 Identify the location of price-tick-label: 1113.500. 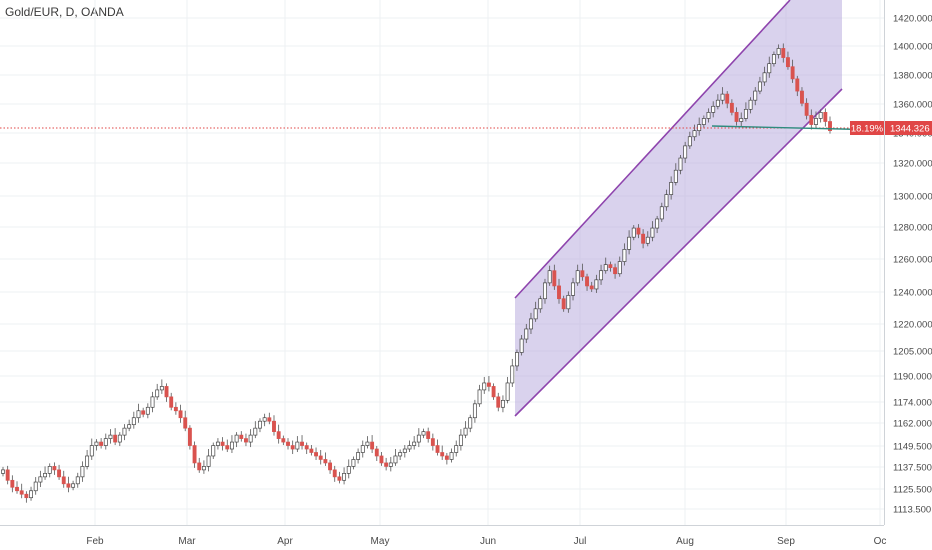
(912, 510).